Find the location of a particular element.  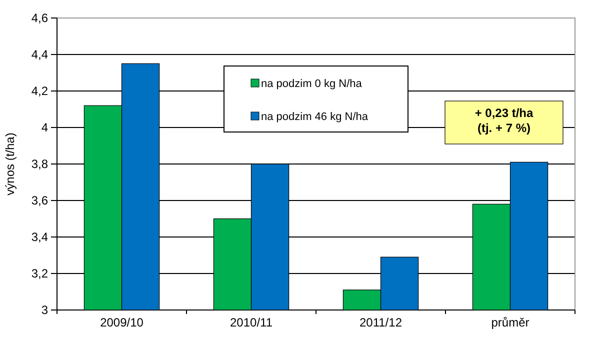

x-tick-label: 2009/10 is located at coordinates (122, 323).